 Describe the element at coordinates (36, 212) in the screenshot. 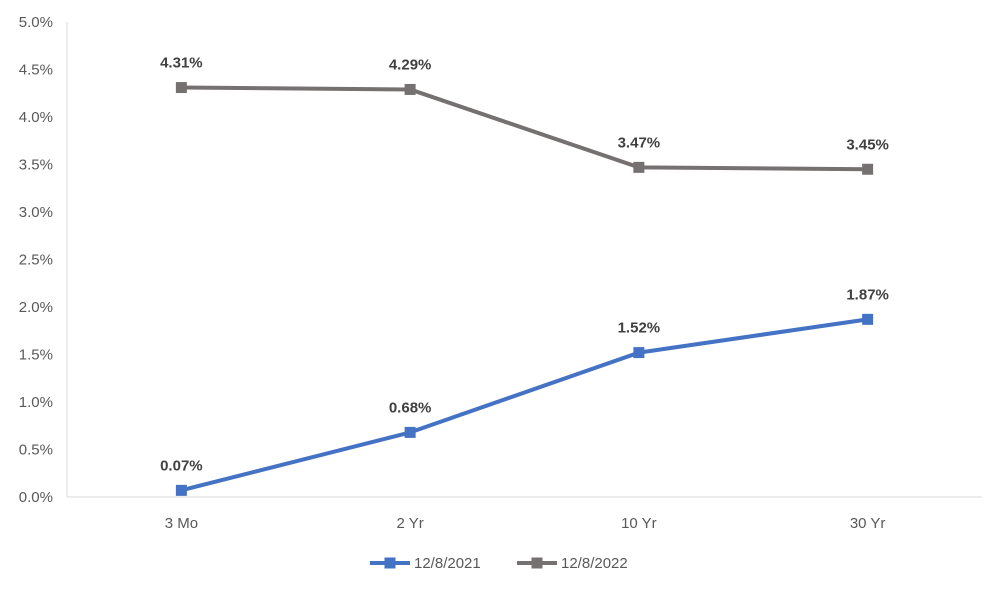

I see `y-tick-label: 3.0%` at that location.